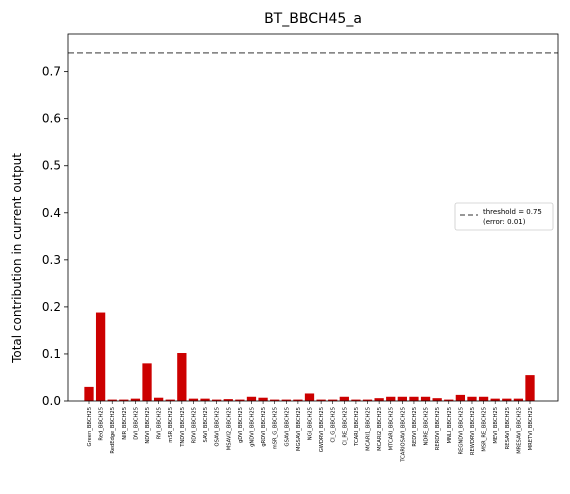 The width and height of the screenshot is (570, 494). What do you see at coordinates (504, 222) in the screenshot?
I see `legend-threshold-error: (error: 0.01)` at bounding box center [504, 222].